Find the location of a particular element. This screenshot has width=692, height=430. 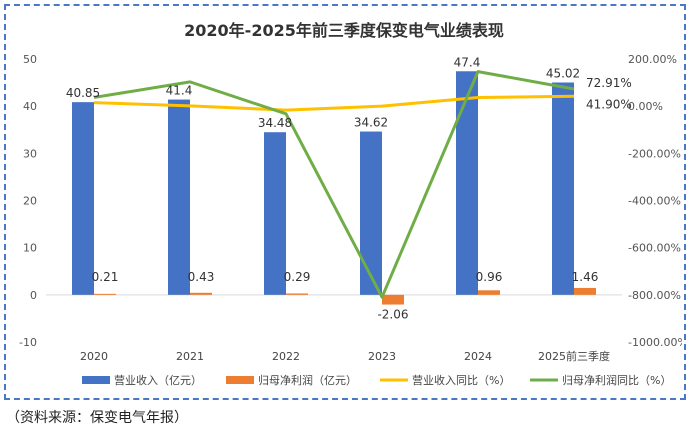

revenue-yoy-data-label: 41.90% is located at coordinates (609, 104).